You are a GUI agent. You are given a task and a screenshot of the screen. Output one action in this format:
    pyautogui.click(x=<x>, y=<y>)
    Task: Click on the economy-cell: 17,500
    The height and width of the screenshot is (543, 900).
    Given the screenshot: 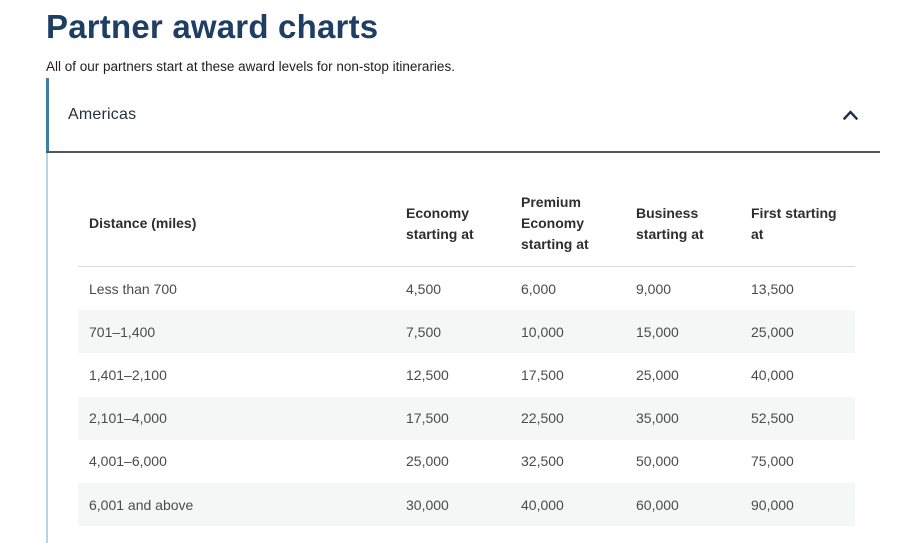 What is the action you would take?
    pyautogui.click(x=427, y=418)
    